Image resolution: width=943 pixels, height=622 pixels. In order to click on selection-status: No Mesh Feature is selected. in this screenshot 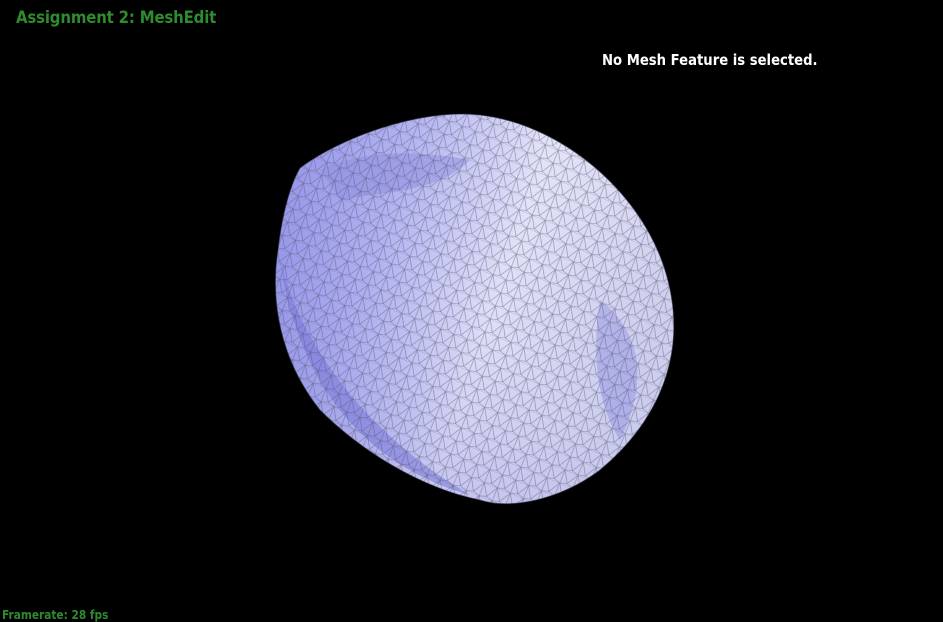, I will do `click(710, 60)`.